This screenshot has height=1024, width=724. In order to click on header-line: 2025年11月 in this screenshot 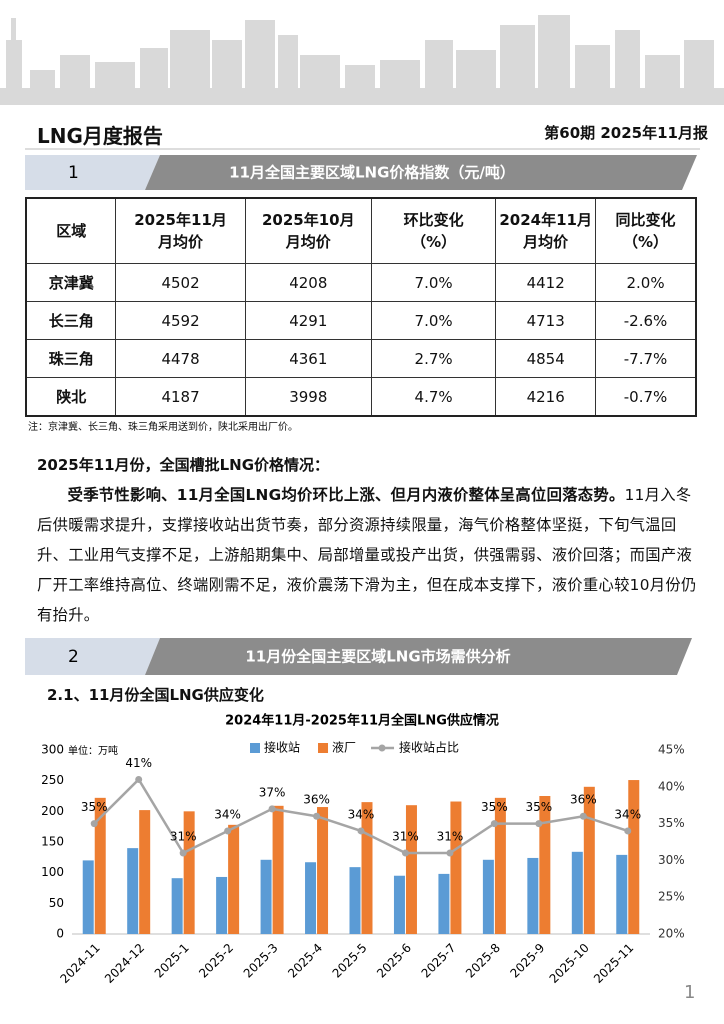, I will do `click(180, 220)`.